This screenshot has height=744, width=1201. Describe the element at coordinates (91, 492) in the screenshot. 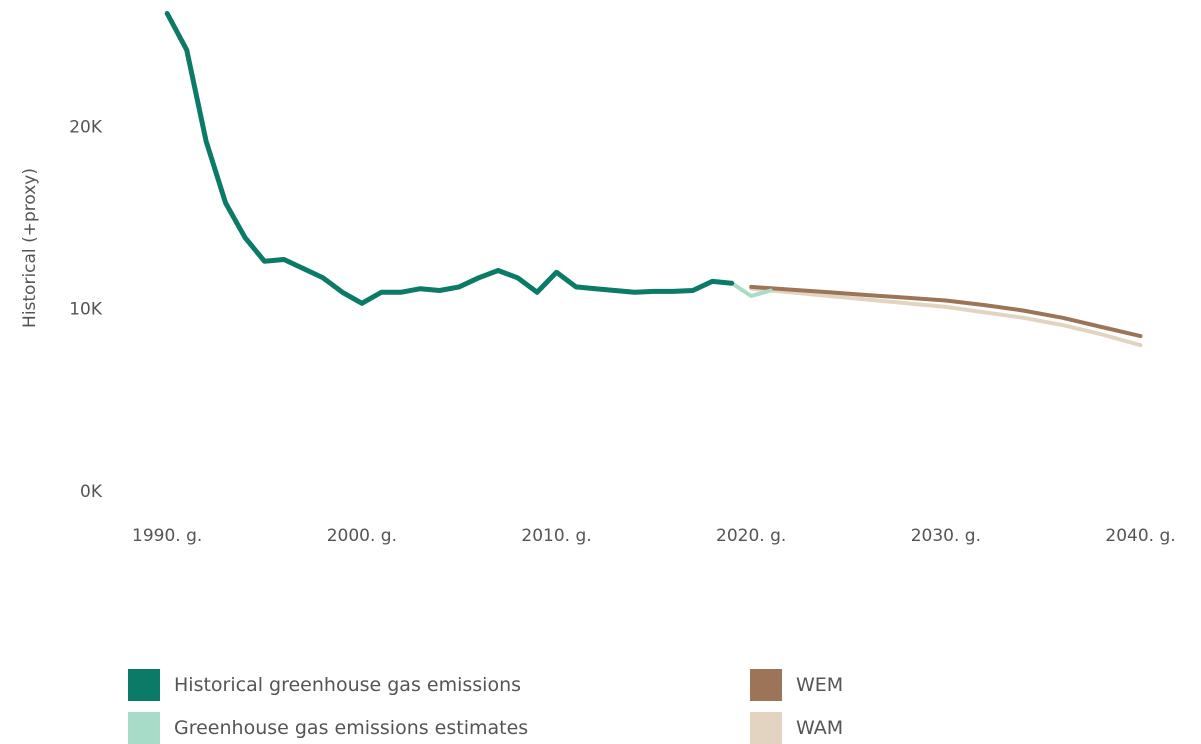

I see `y-tick-label: 0K` at that location.